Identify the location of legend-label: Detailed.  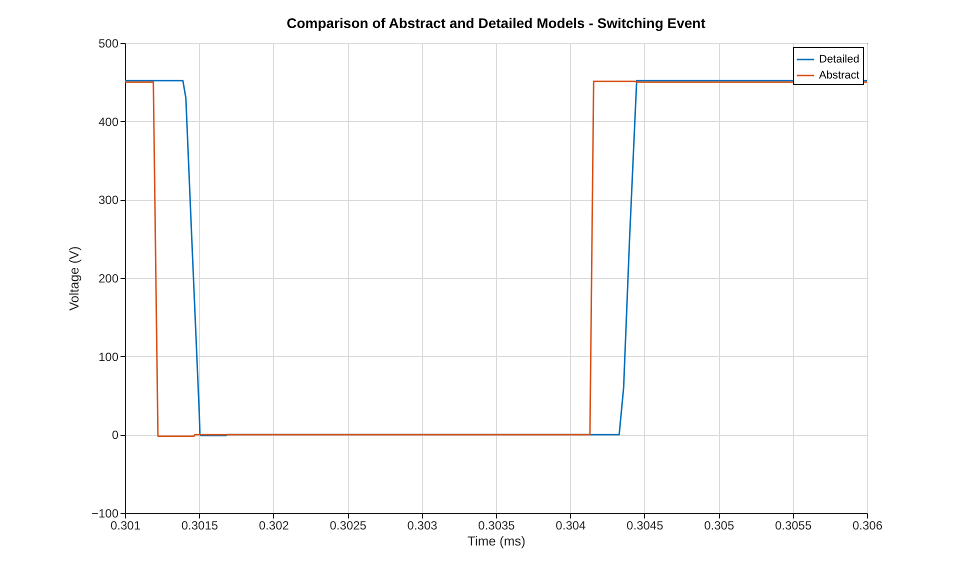
(839, 60).